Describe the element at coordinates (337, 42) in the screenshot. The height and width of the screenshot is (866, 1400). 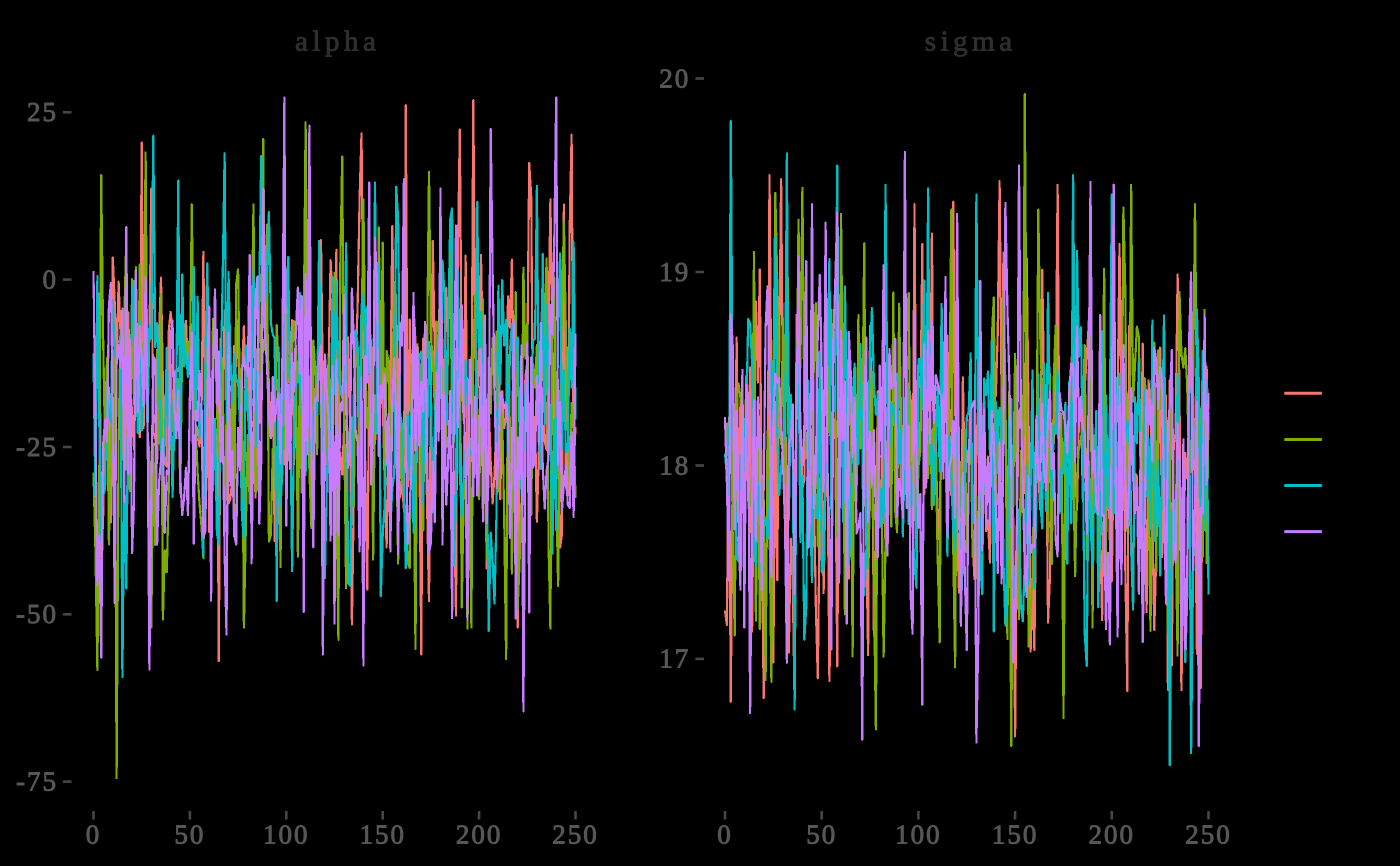
I see `svg-text: alpha` at that location.